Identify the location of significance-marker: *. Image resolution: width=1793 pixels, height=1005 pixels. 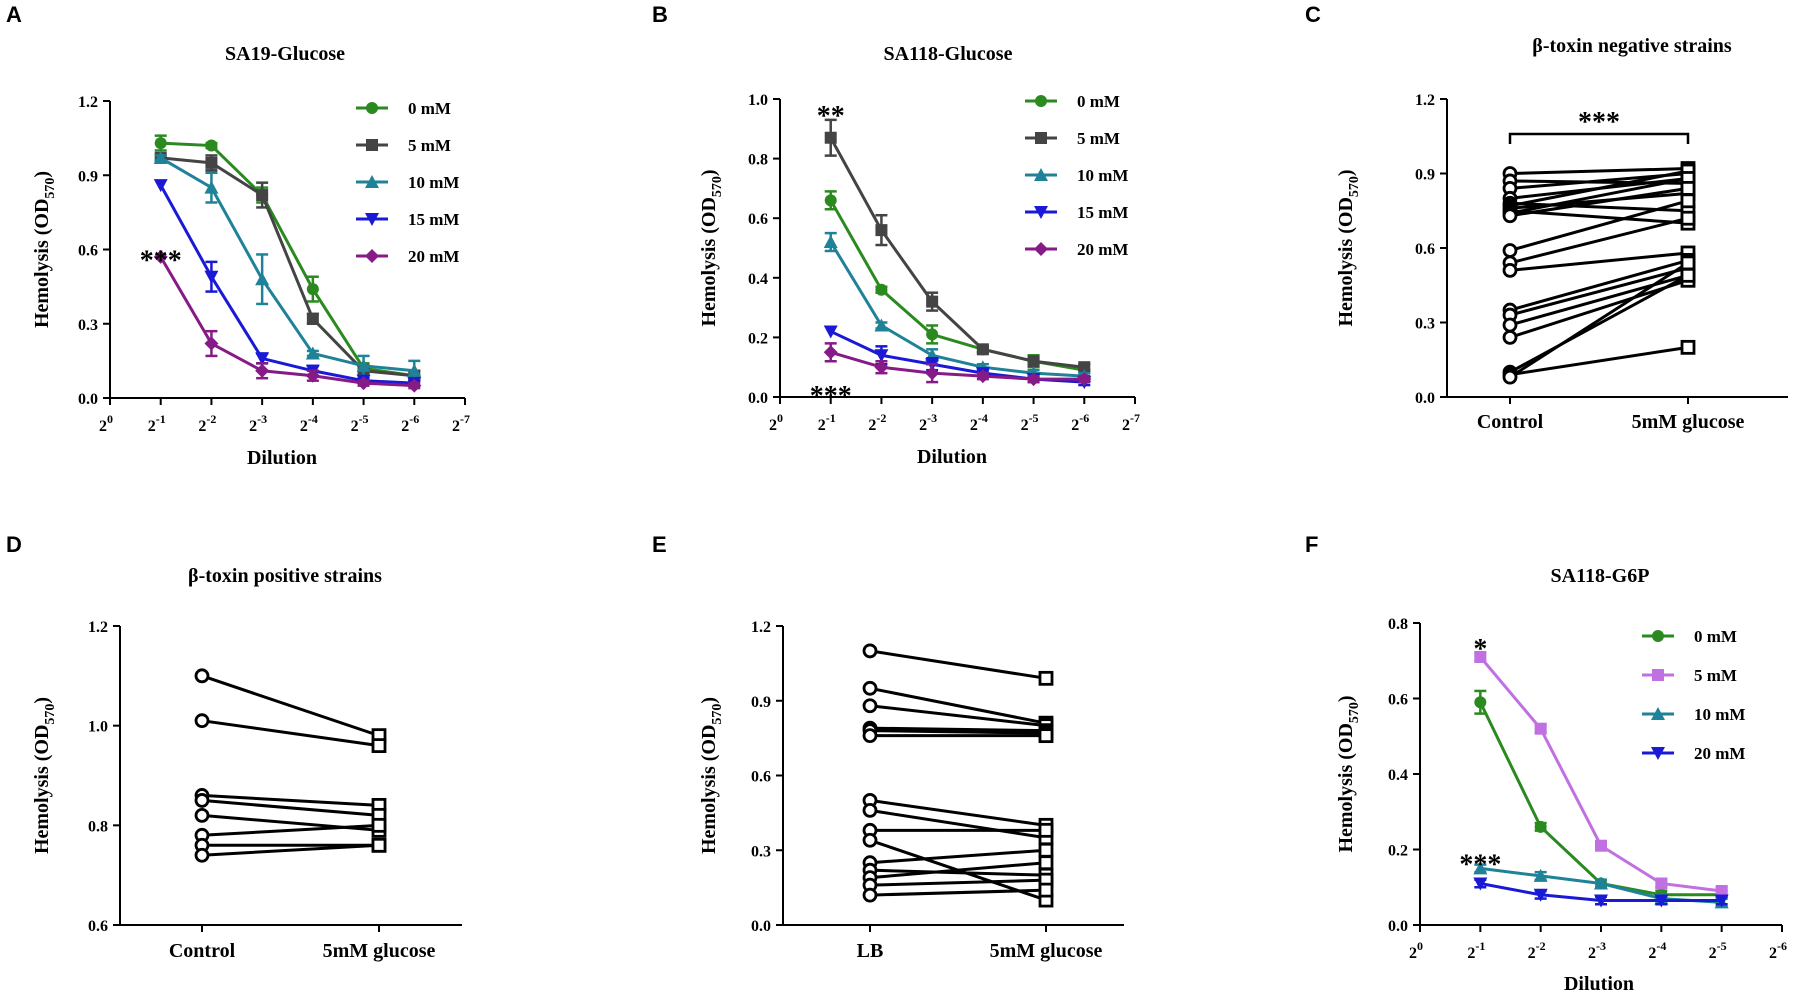
(1480, 649).